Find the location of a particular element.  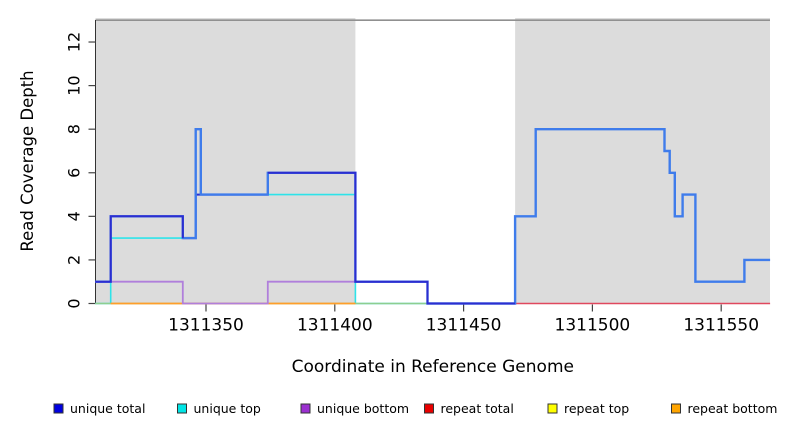

legend-swatch-repeat-bottom-icon is located at coordinates (676, 408).